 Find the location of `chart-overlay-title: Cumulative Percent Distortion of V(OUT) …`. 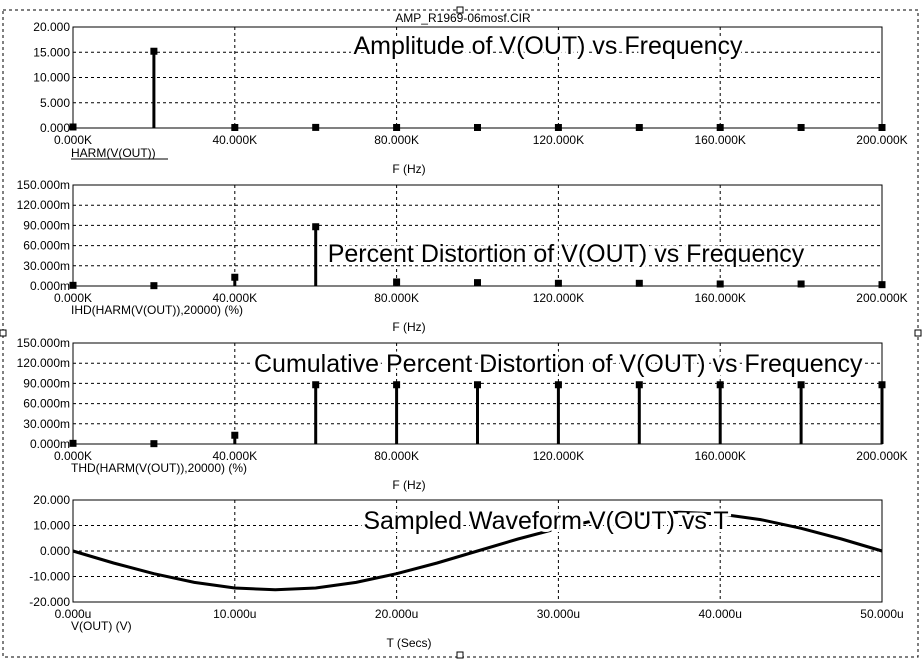

chart-overlay-title: Cumulative Percent Distortion of V(OUT) … is located at coordinates (558, 364).